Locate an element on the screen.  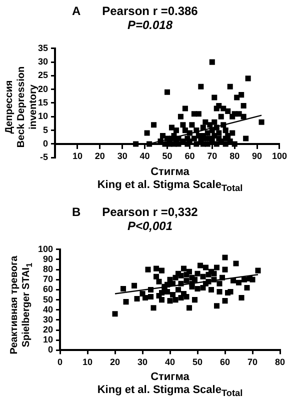
x-tick-label: 100 is located at coordinates (280, 155).